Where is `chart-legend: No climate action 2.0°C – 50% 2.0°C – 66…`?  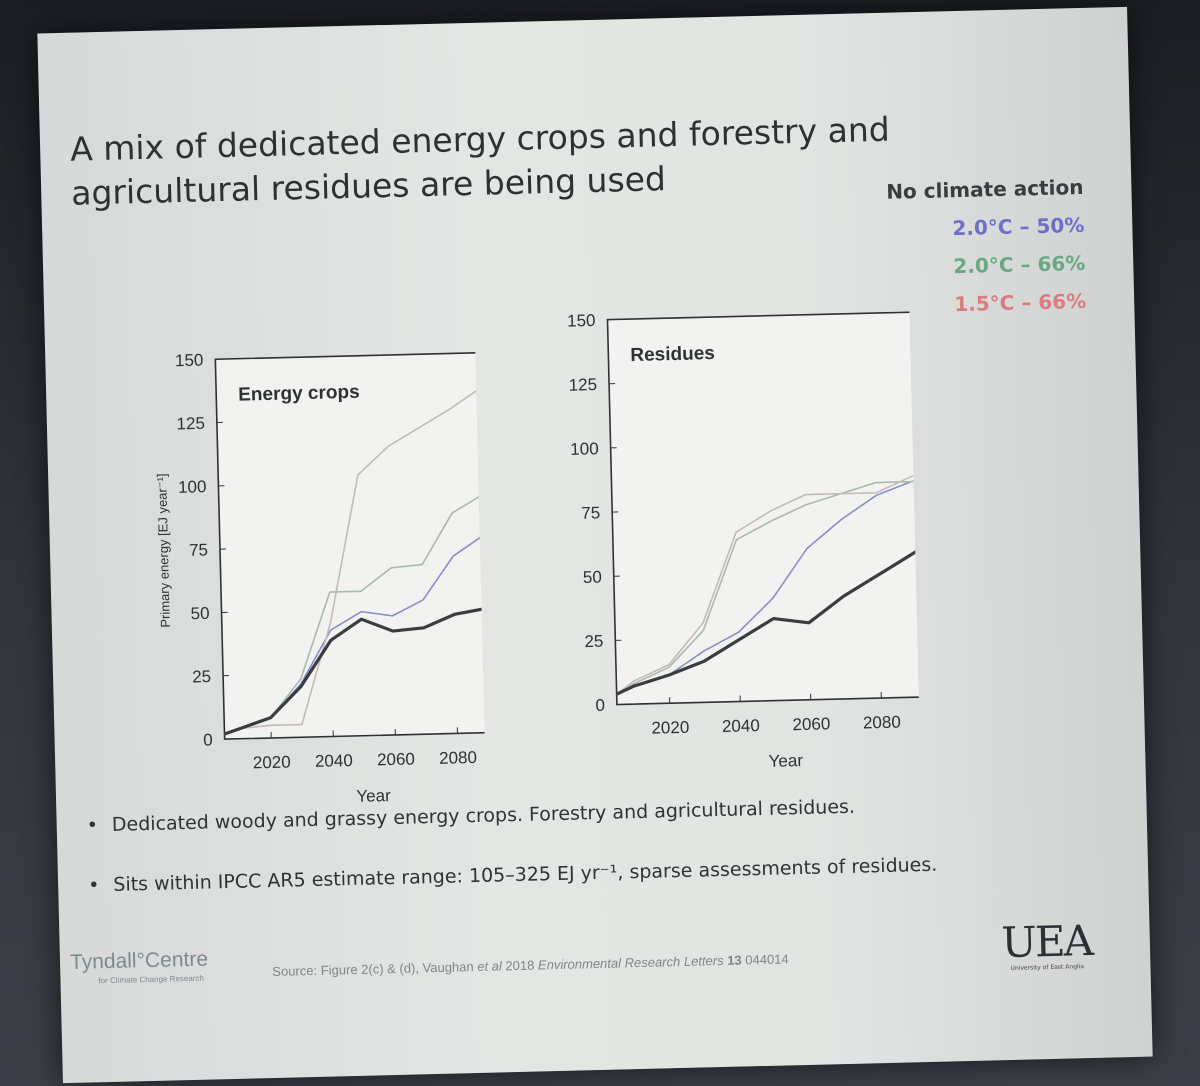 chart-legend: No climate action 2.0°C – 50% 2.0°C – 66… is located at coordinates (986, 246).